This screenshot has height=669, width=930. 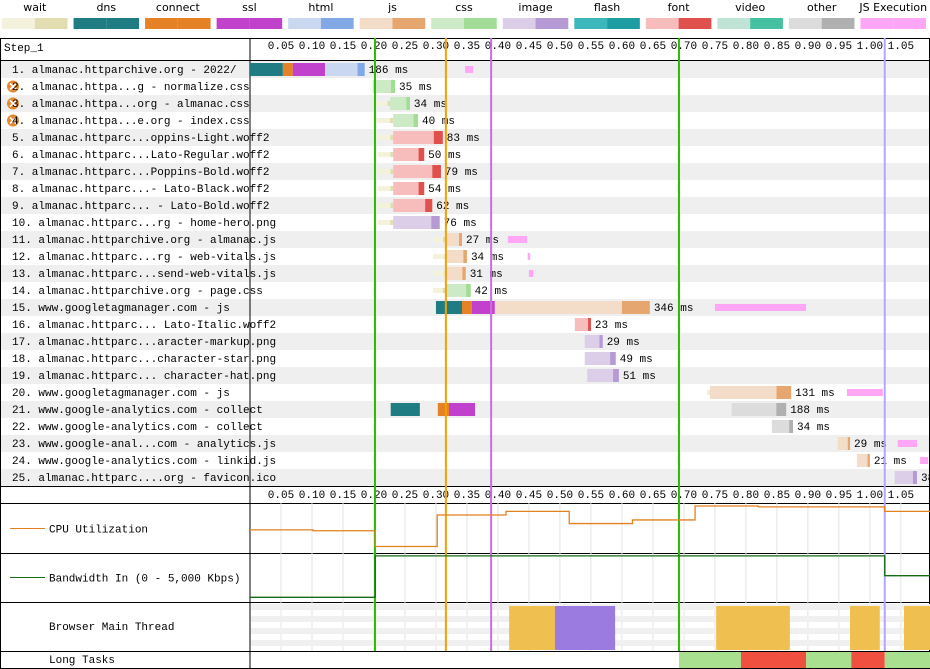 I want to click on x-tick-label: 0.40, so click(x=498, y=496).